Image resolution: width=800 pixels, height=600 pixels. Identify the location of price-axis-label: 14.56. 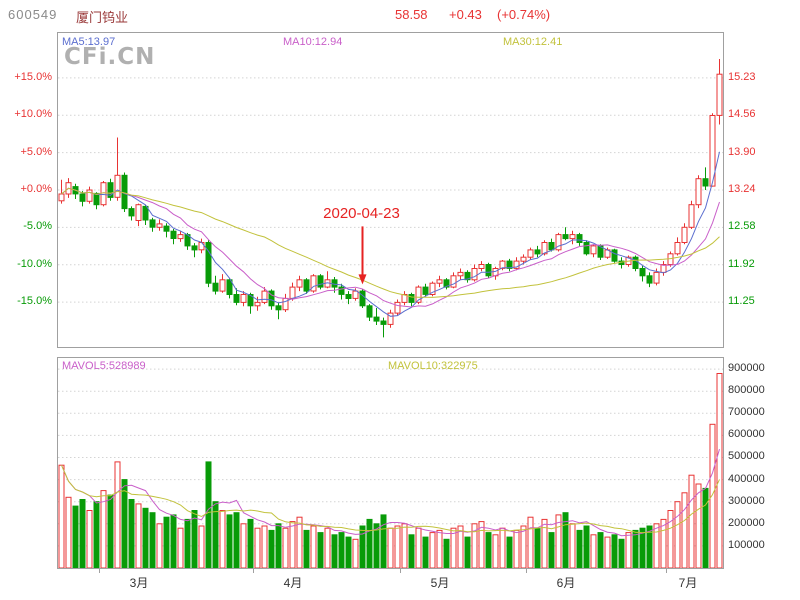
(742, 114).